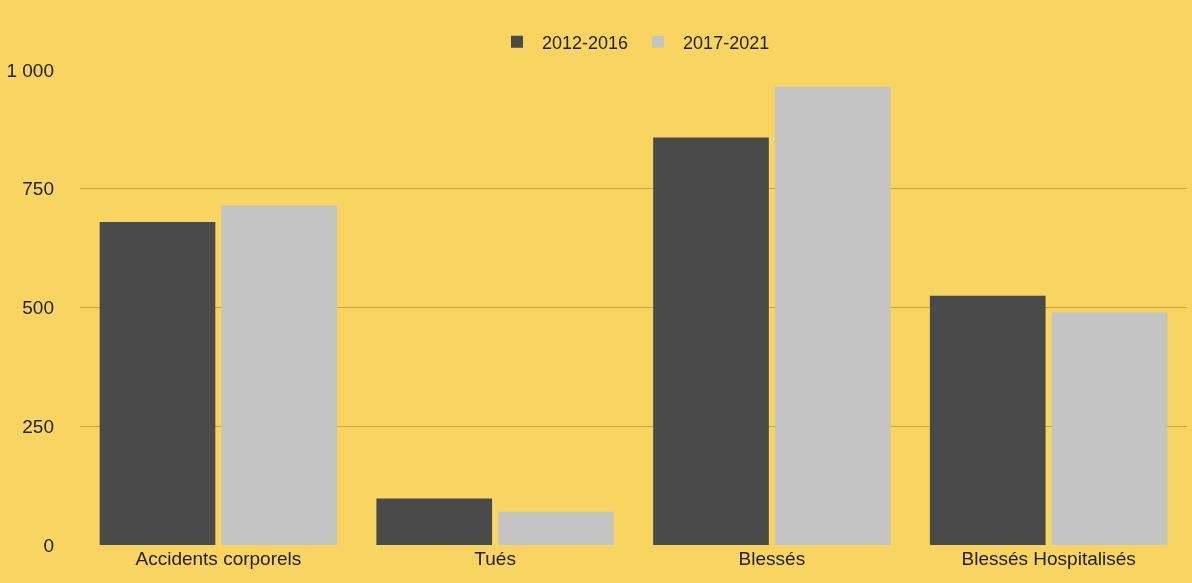 Image resolution: width=1192 pixels, height=583 pixels. Describe the element at coordinates (218, 558) in the screenshot. I see `x-tick-label: Accidents corporels` at that location.